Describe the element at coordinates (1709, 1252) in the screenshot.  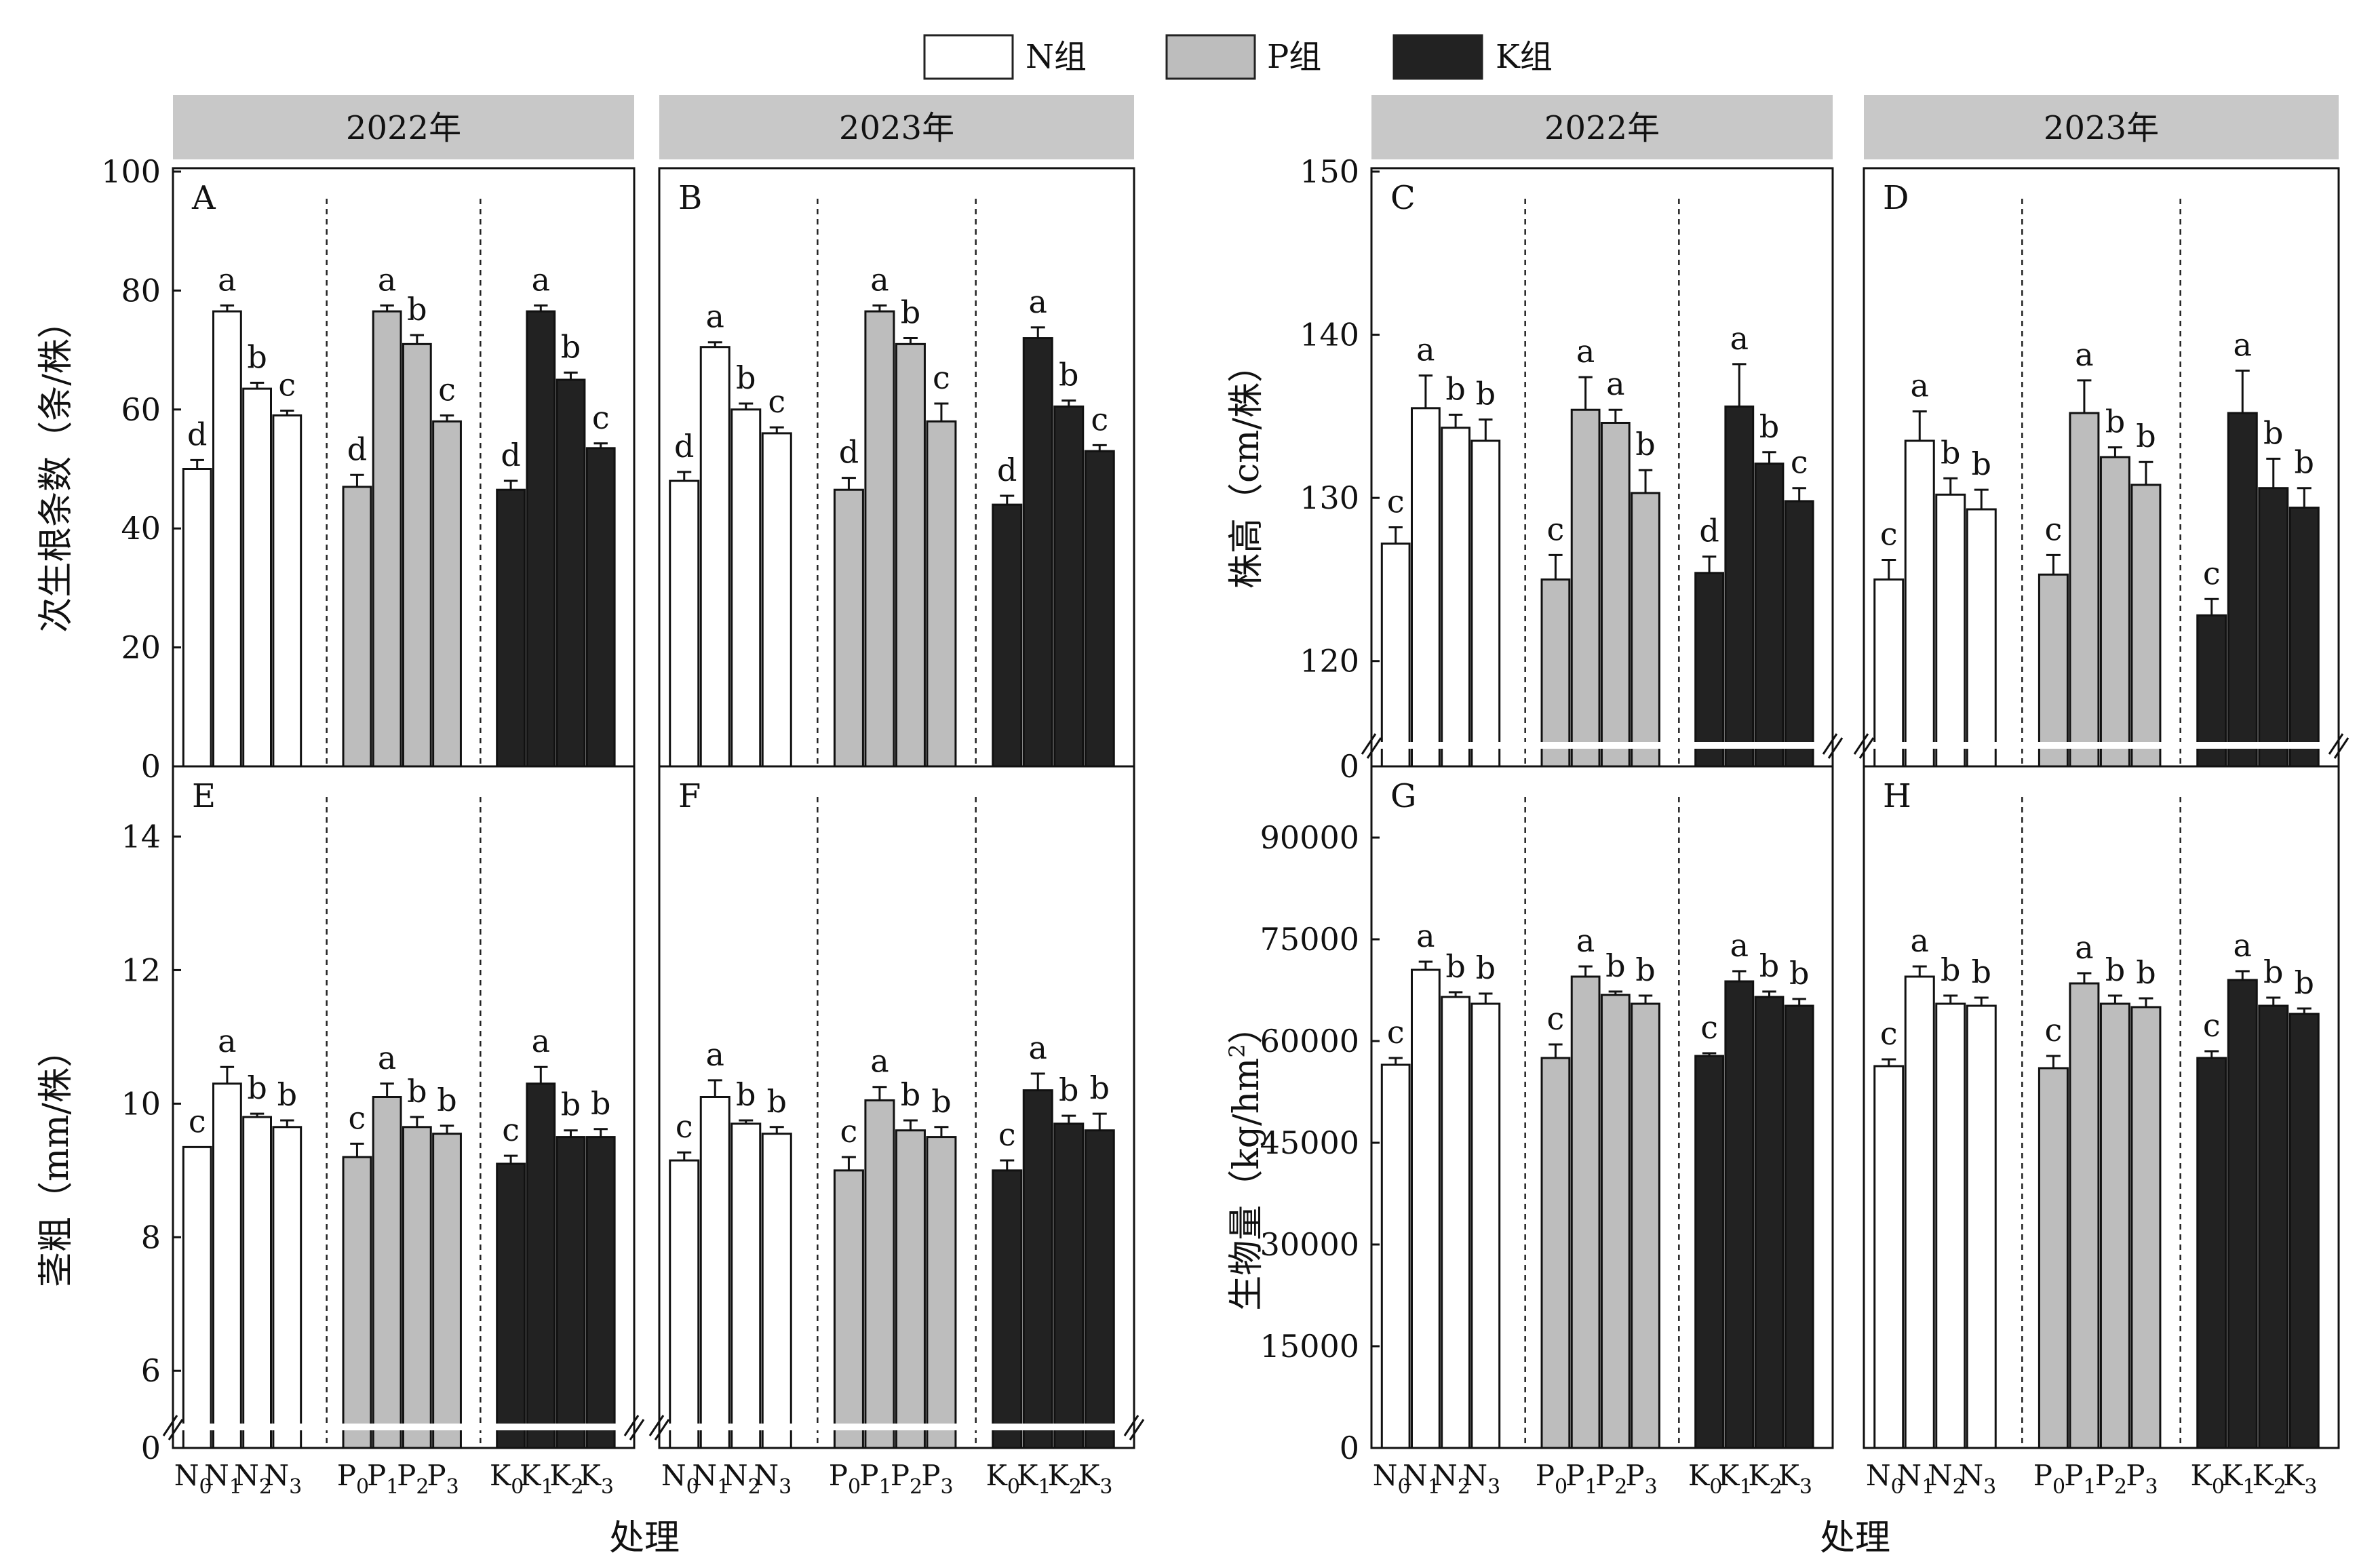
I see `bar-k0` at that location.